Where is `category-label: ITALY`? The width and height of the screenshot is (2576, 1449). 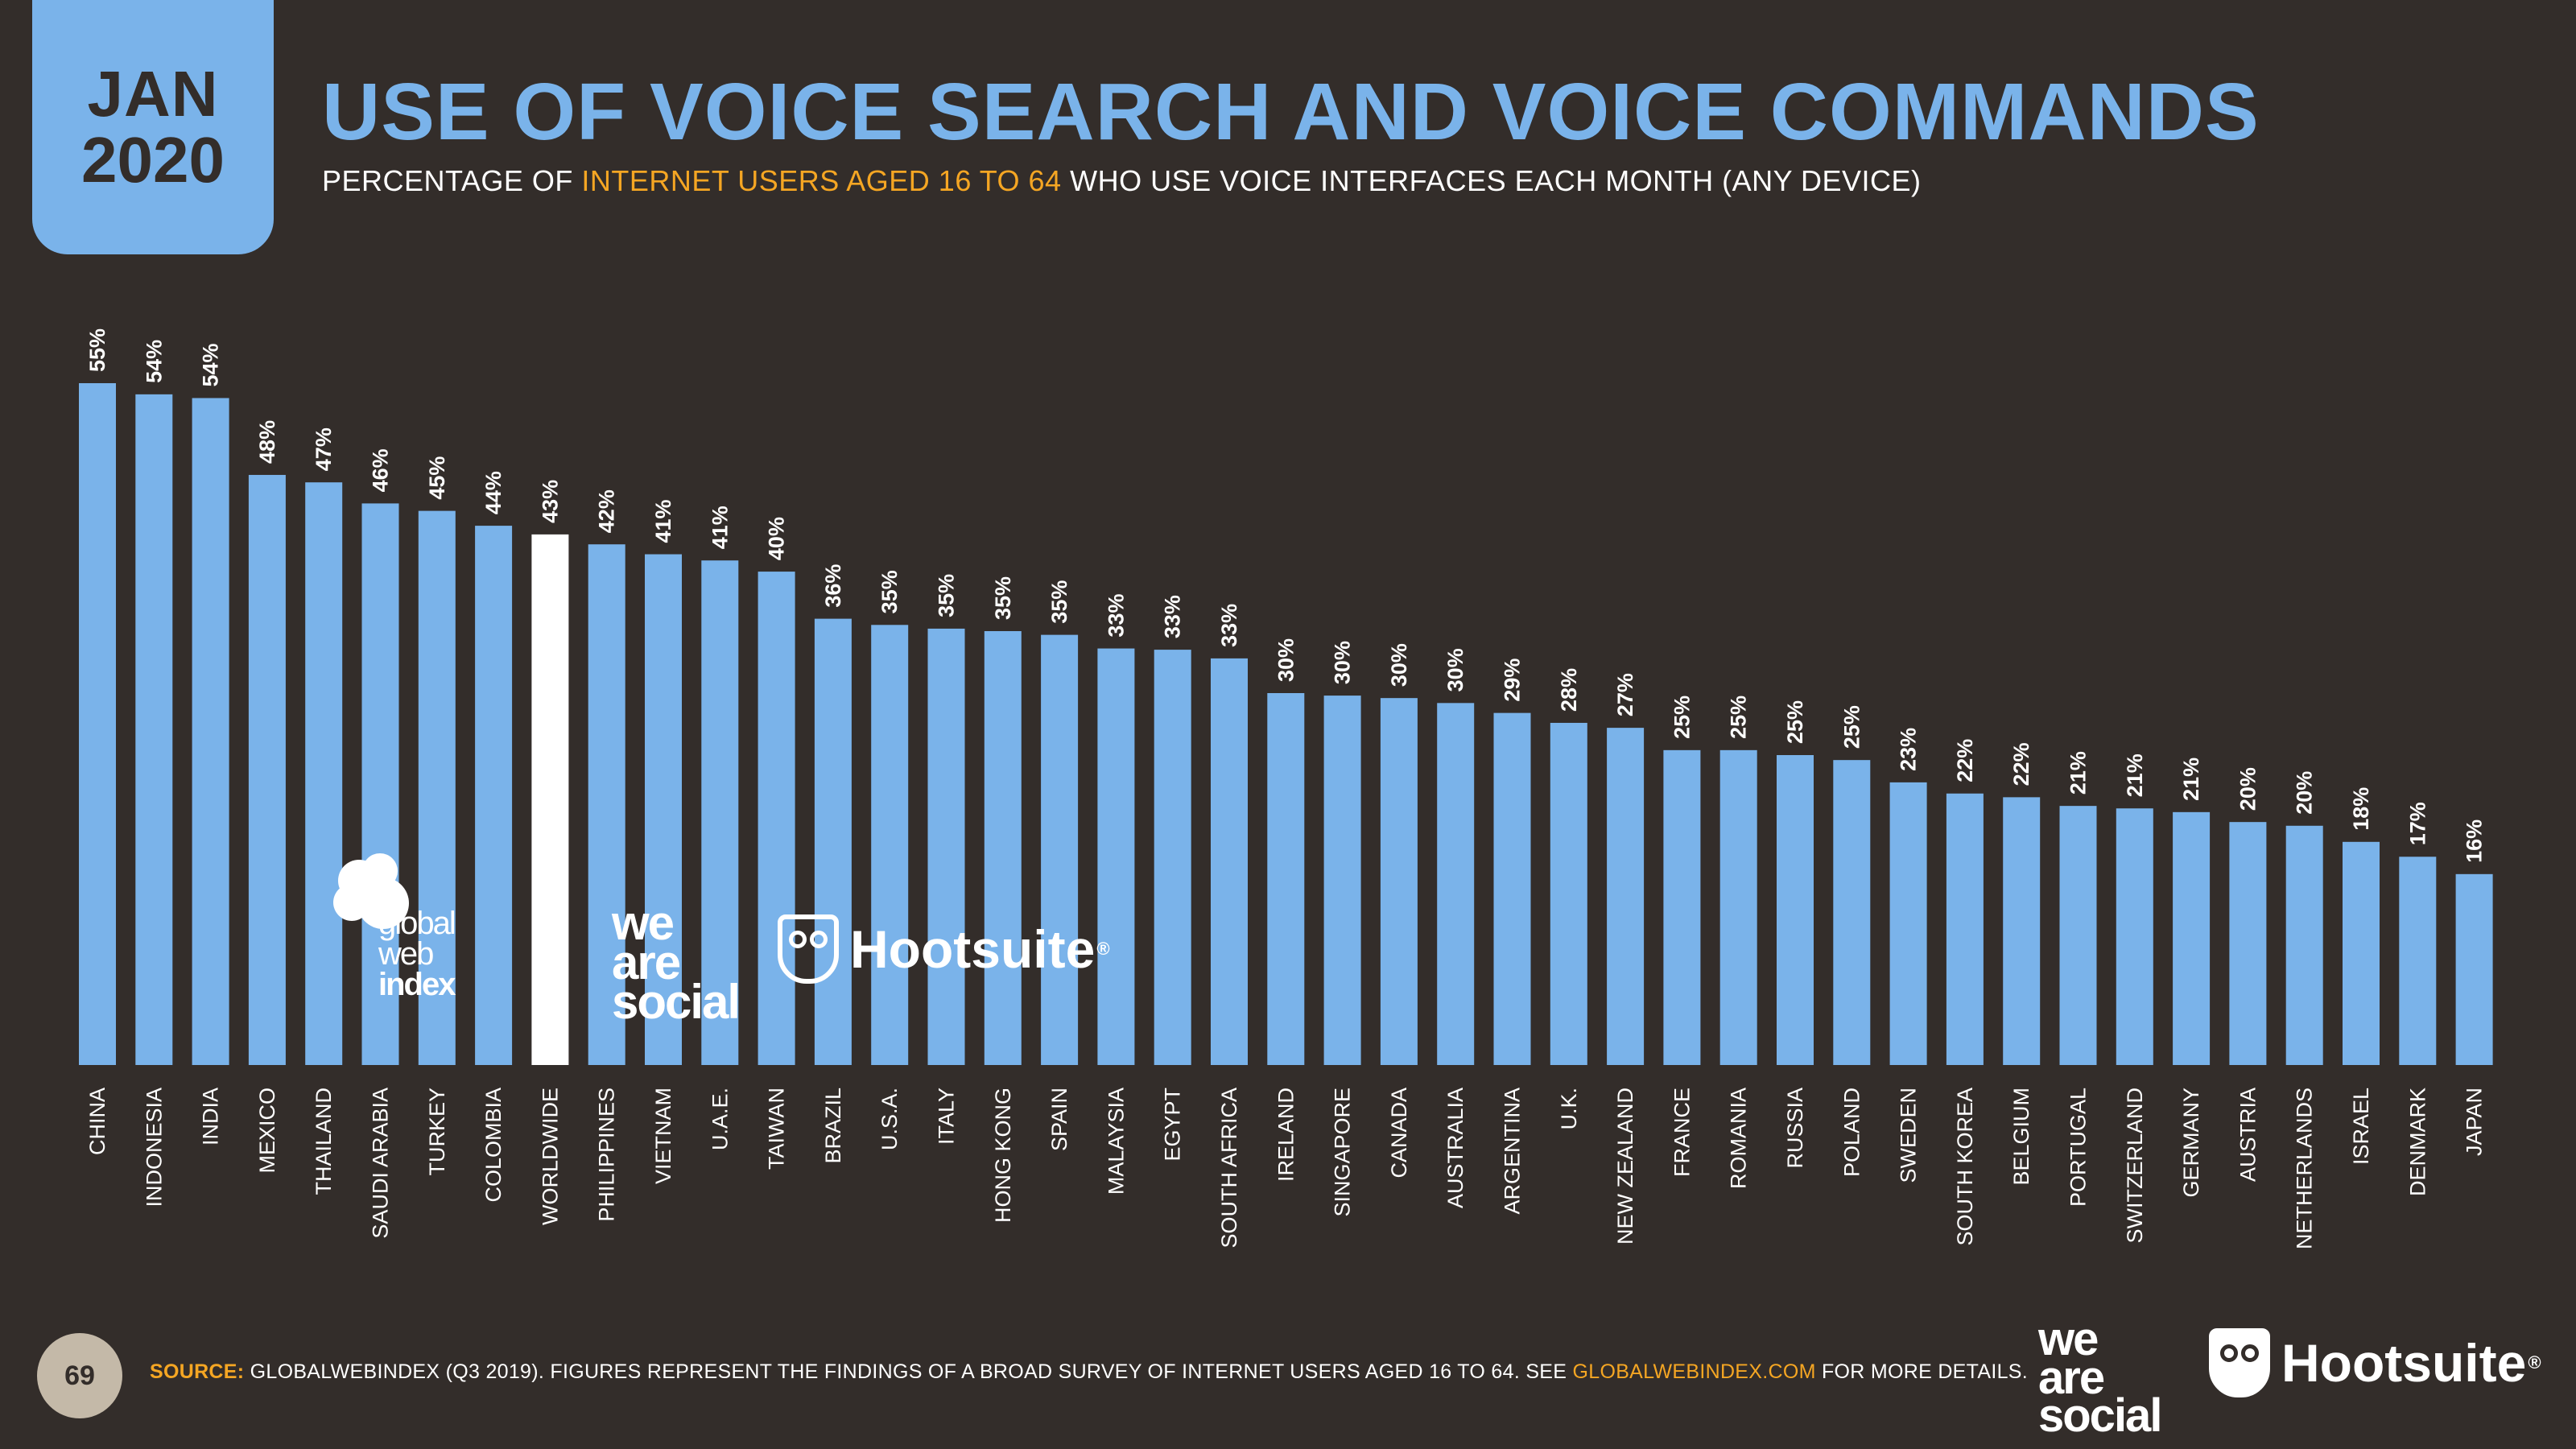 category-label: ITALY is located at coordinates (947, 1116).